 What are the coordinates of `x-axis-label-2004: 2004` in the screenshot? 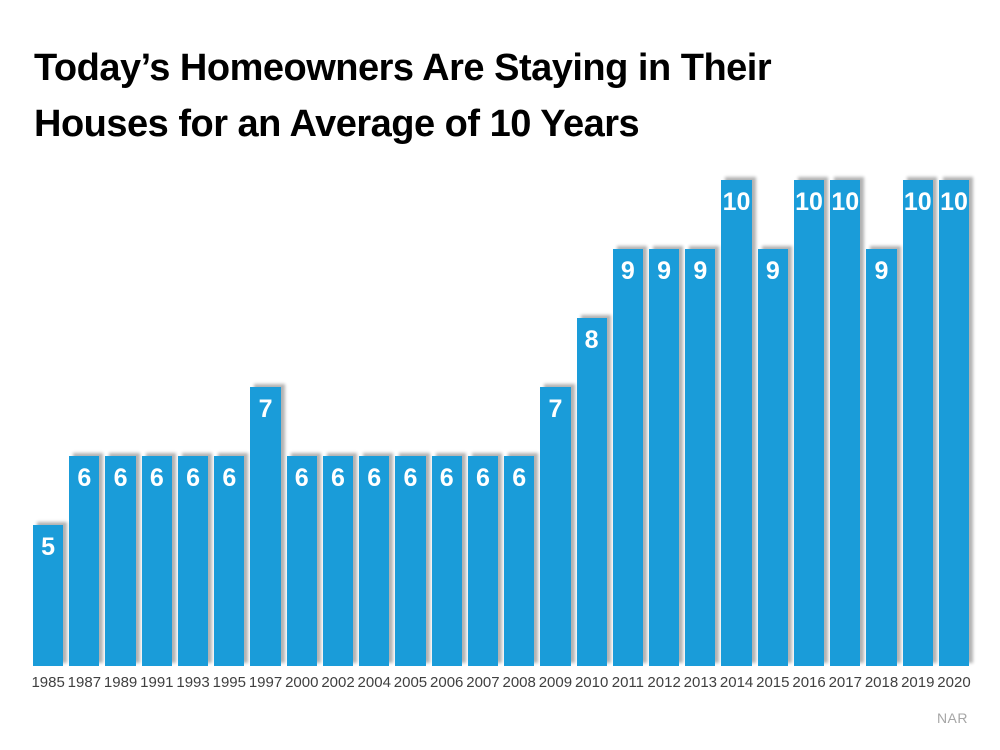 It's located at (374, 683).